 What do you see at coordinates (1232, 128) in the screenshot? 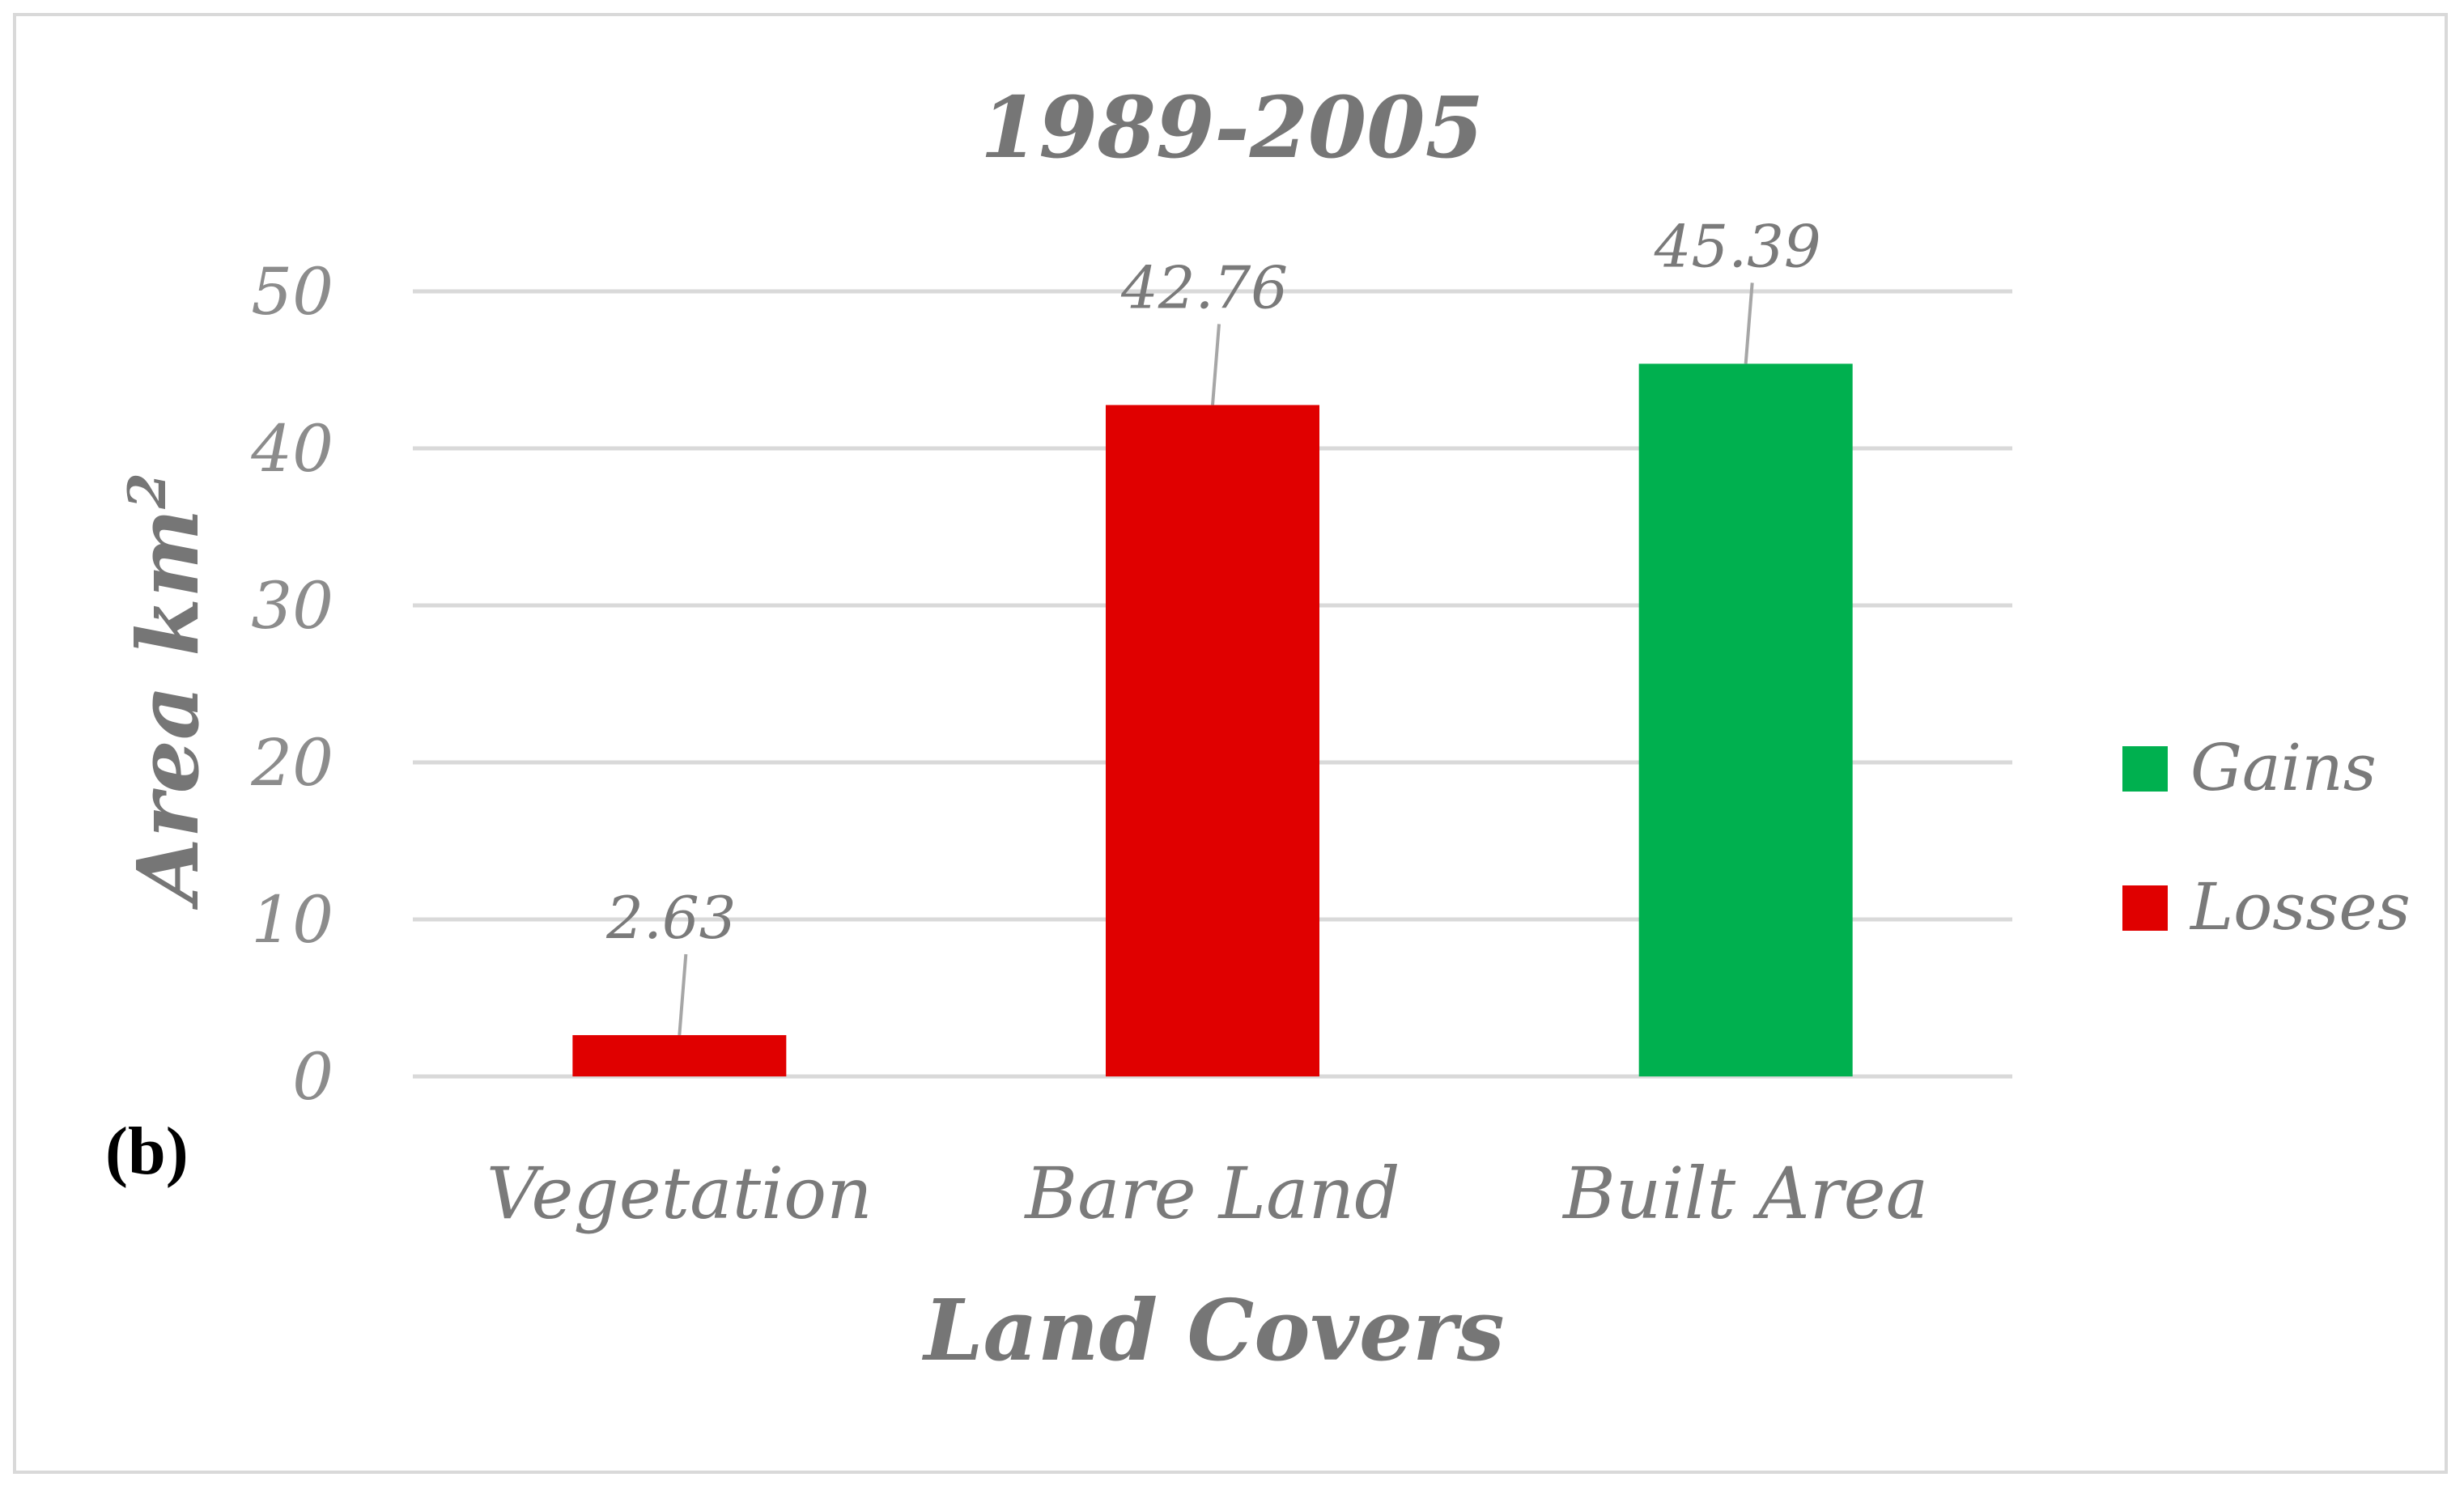
I see `chart-title: 1989-2005` at bounding box center [1232, 128].